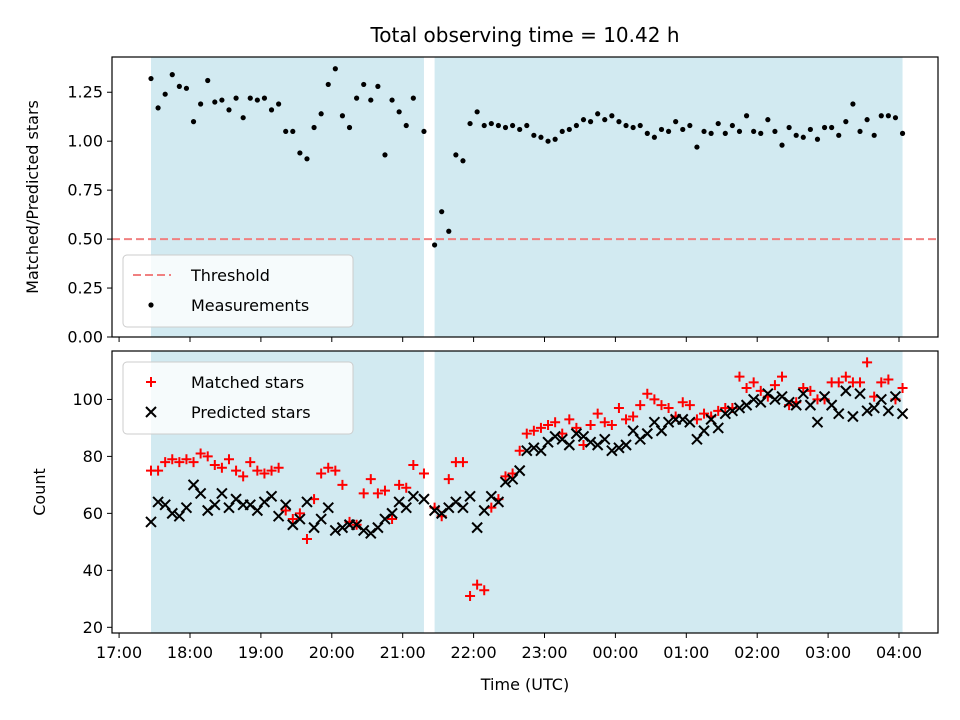 This screenshot has width=960, height=720. I want to click on x-axis-label: Time (UTC), so click(524, 684).